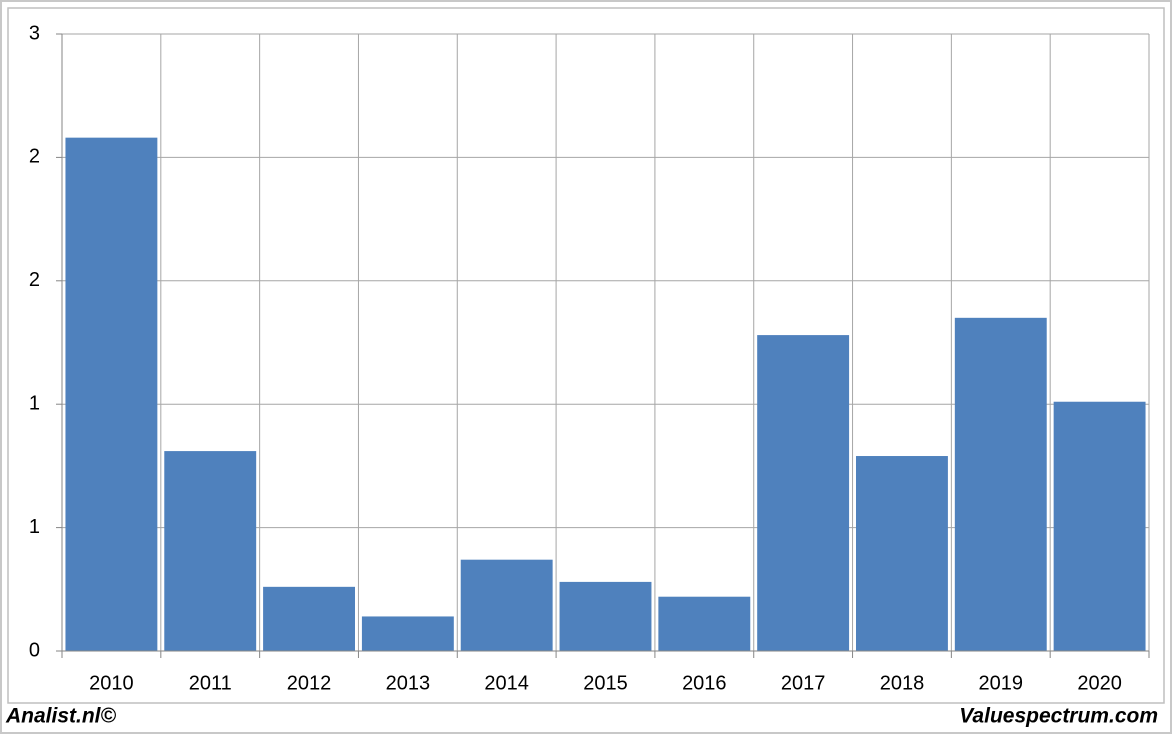 The width and height of the screenshot is (1172, 734). What do you see at coordinates (34, 650) in the screenshot?
I see `y-tick-label: 0` at bounding box center [34, 650].